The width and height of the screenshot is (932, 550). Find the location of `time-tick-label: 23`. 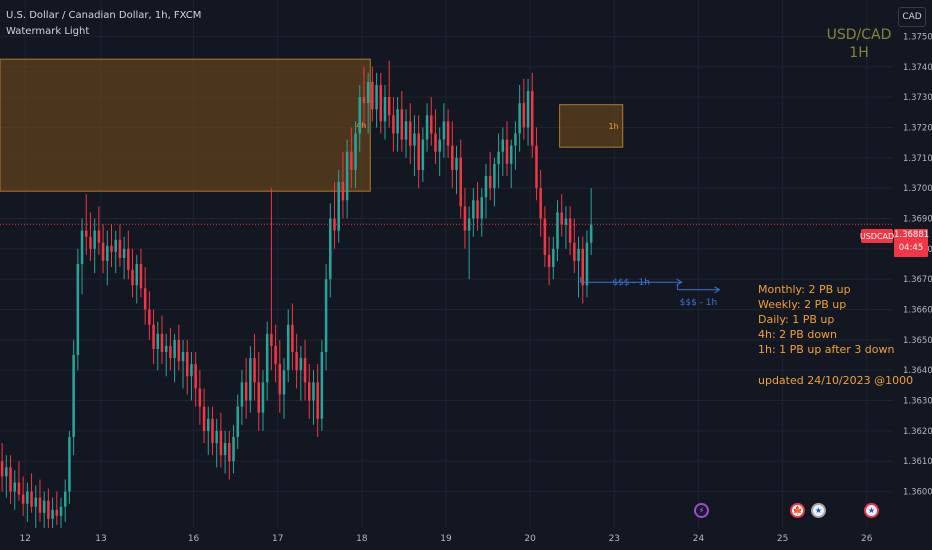

time-tick-label: 23 is located at coordinates (614, 539).